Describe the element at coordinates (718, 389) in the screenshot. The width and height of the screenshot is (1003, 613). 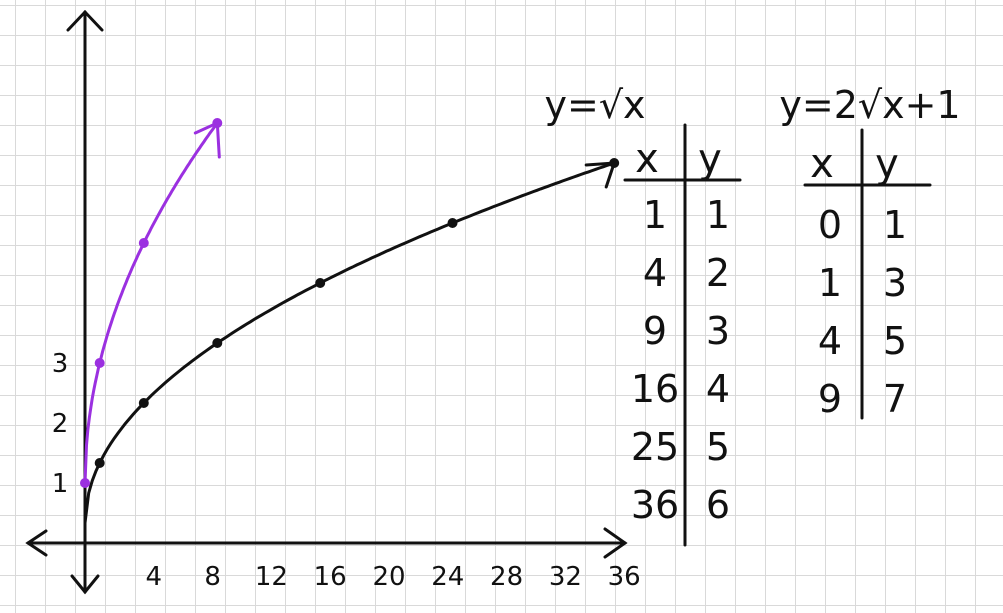
I see `table-cell-y: 4` at that location.